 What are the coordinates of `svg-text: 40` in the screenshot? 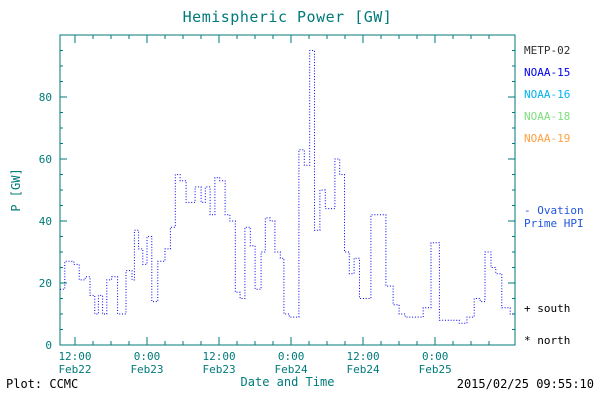 It's located at (45, 221).